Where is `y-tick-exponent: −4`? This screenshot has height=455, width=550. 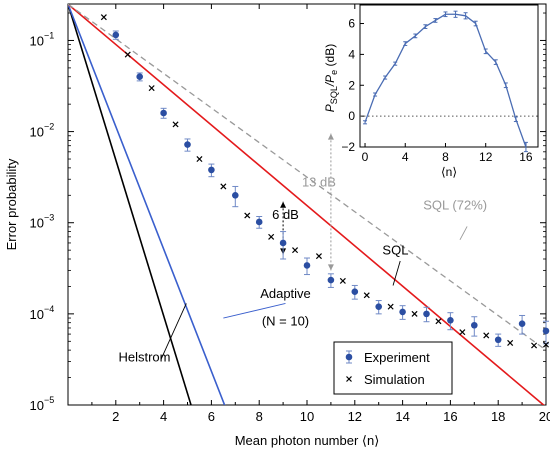 y-tick-exponent: −4 is located at coordinates (49, 309).